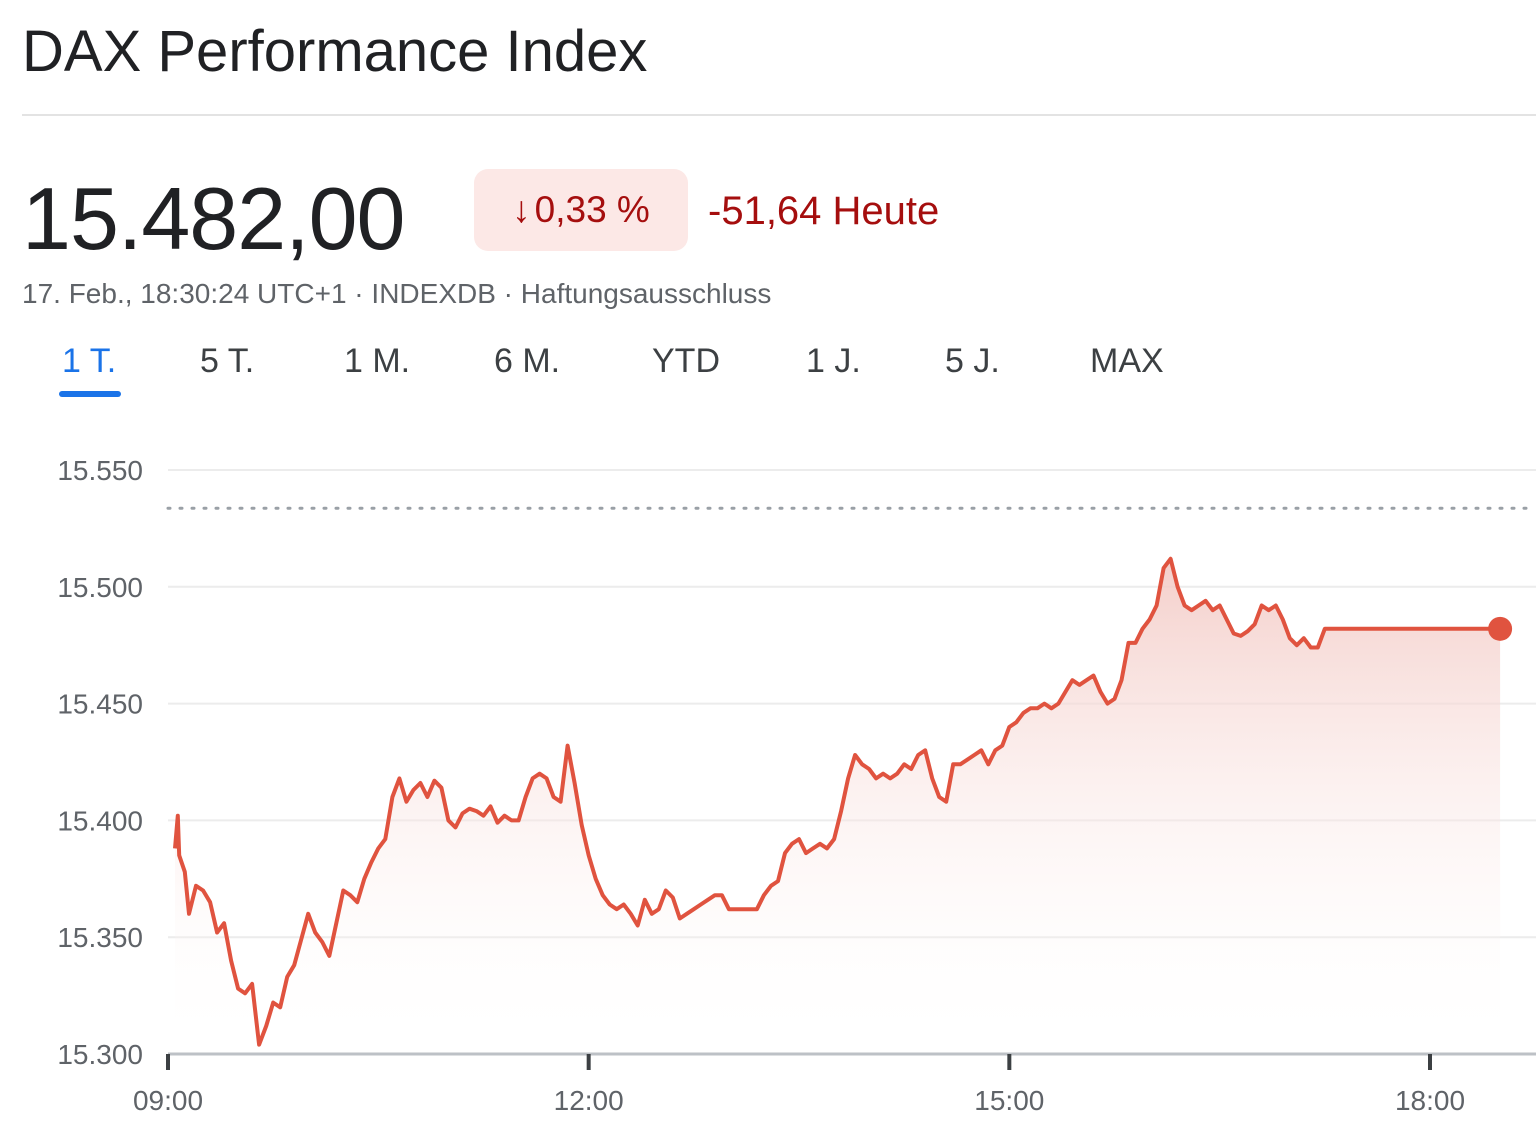 This screenshot has width=1536, height=1131. I want to click on disclaimer-link: Haftungsausschluss, so click(646, 293).